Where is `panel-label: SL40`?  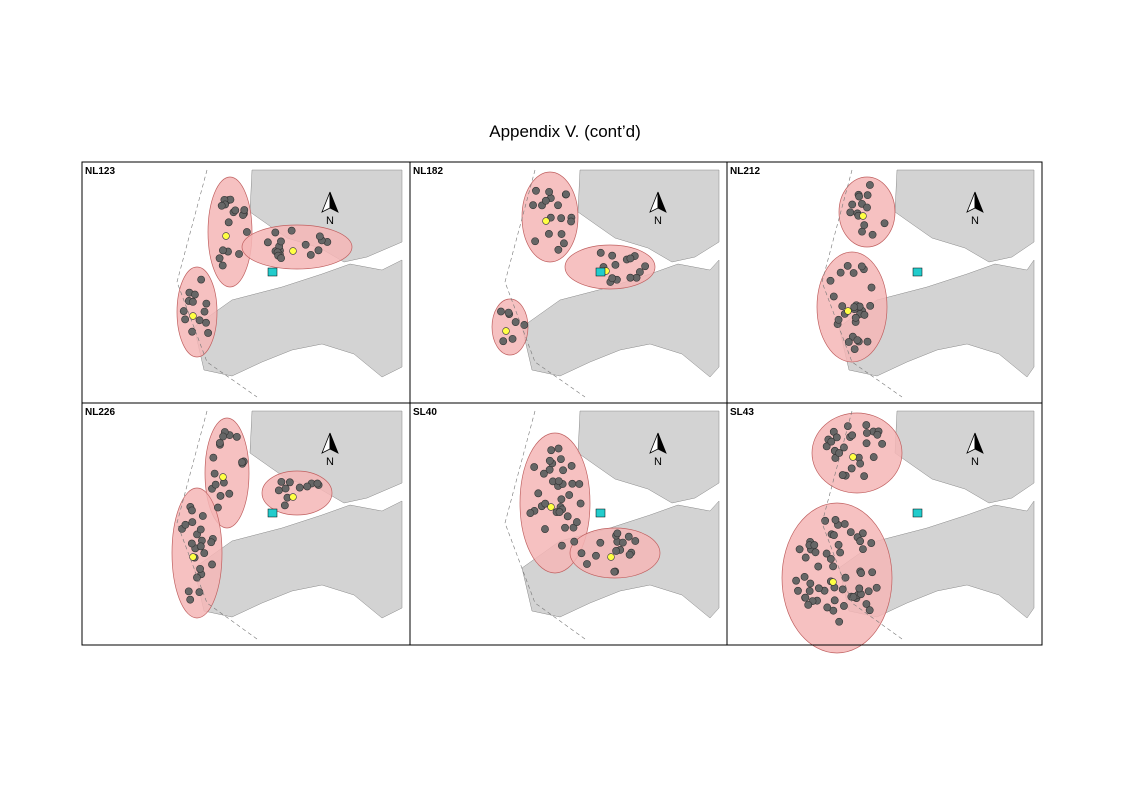 panel-label: SL40 is located at coordinates (425, 412).